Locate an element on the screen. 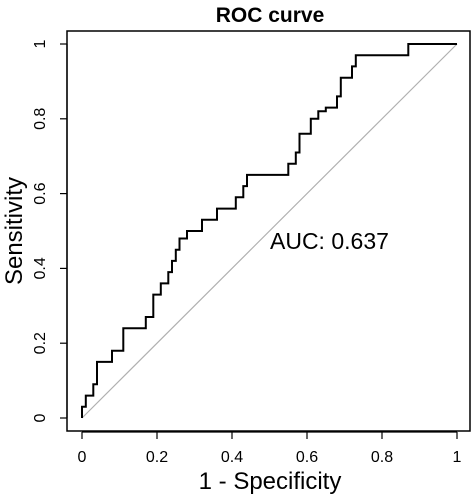  y-tick-label: 0.4 is located at coordinates (40, 268).